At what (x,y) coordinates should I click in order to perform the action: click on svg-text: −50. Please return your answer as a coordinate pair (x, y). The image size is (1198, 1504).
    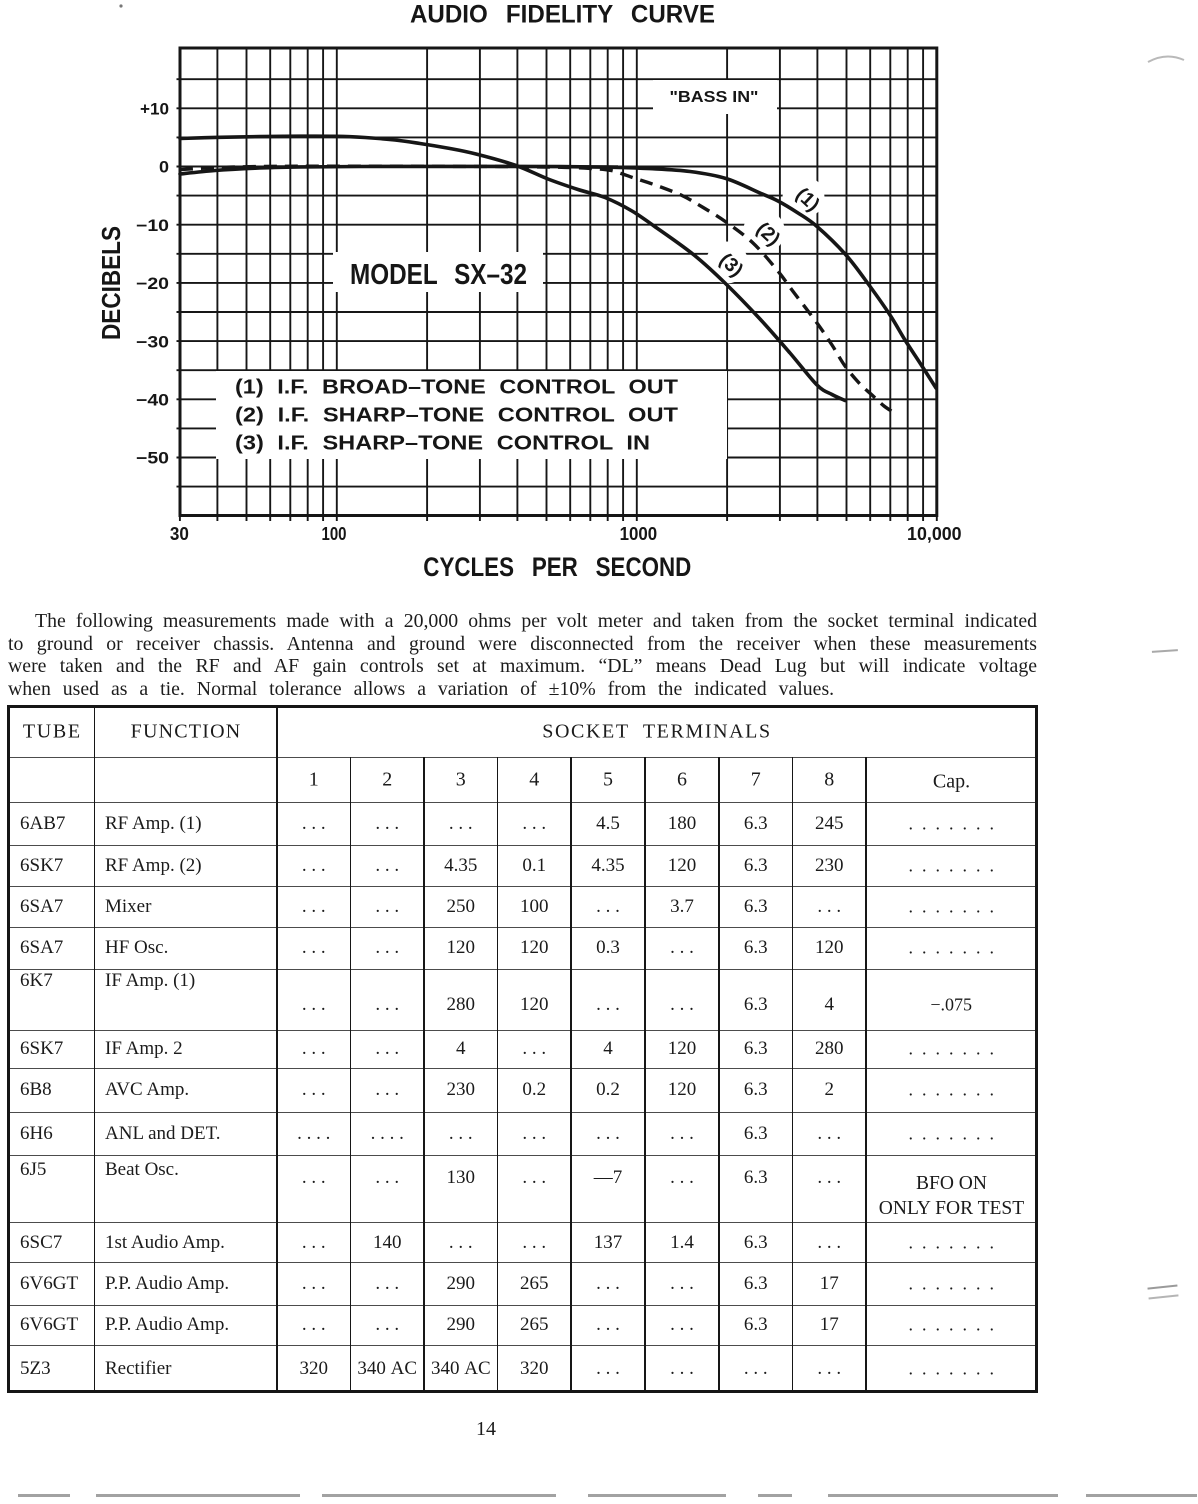
    Looking at the image, I should click on (152, 459).